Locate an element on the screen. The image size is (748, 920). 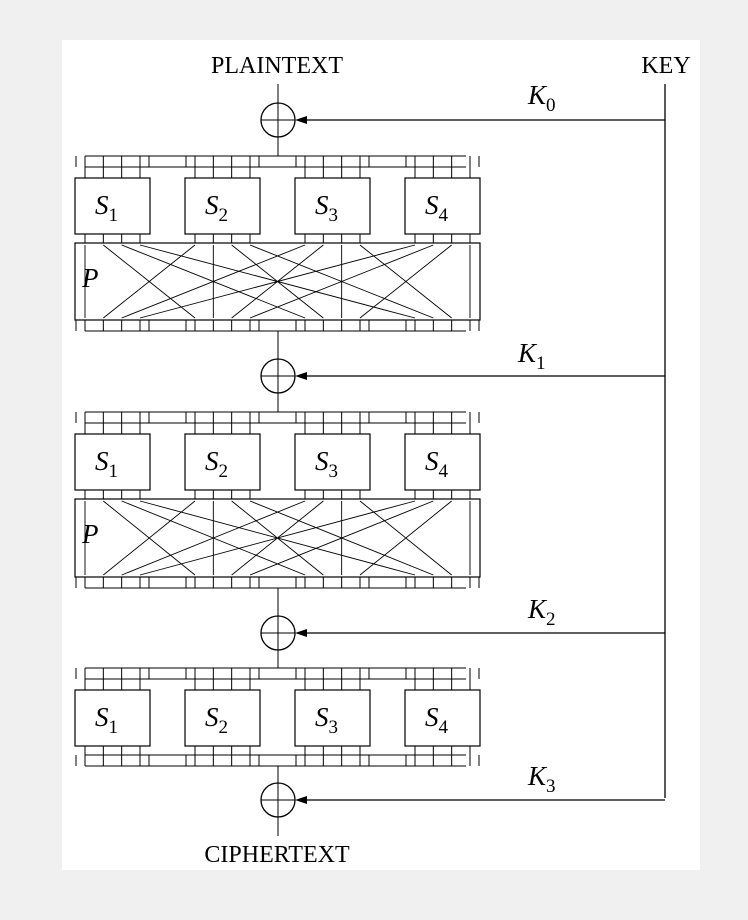
key-label: KEY is located at coordinates (665, 66).